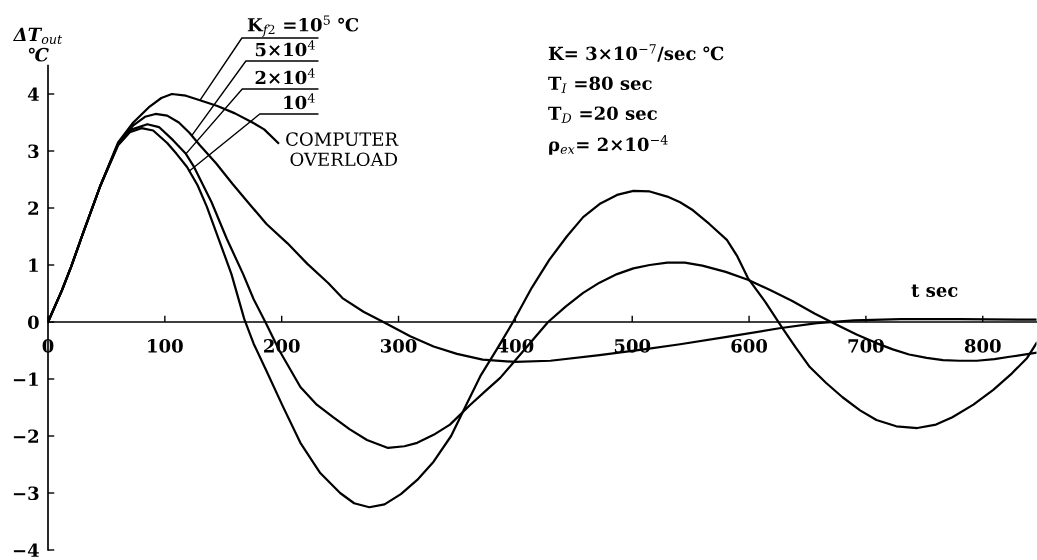  I want to click on annotation: ρ$_{ex}$= 2×10$^{−4}$, so click(608, 145).